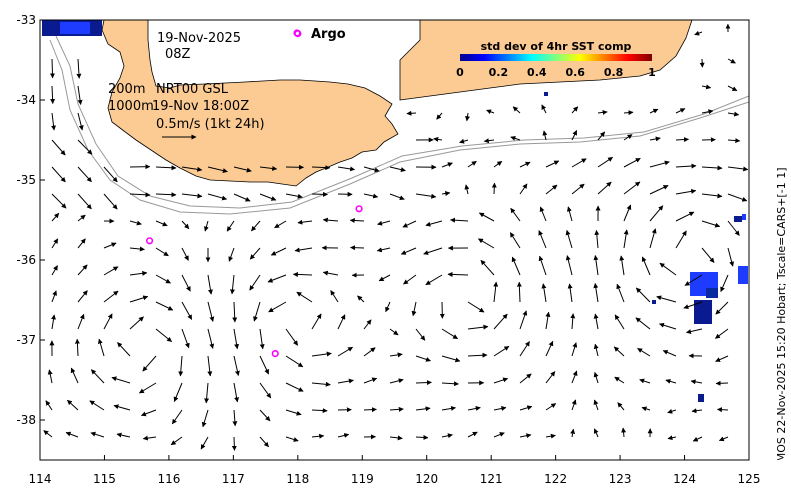  Describe the element at coordinates (199, 38) in the screenshot. I see `map-date: 19-Nov-2025` at that location.